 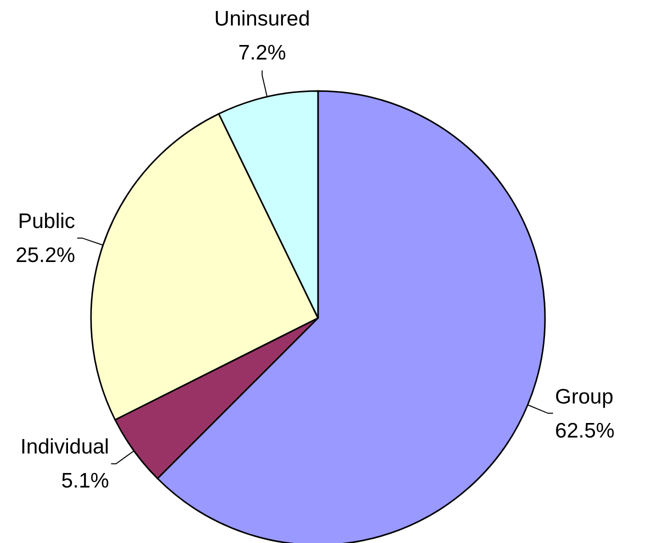 I want to click on data-label: 7.2%, so click(x=262, y=52).